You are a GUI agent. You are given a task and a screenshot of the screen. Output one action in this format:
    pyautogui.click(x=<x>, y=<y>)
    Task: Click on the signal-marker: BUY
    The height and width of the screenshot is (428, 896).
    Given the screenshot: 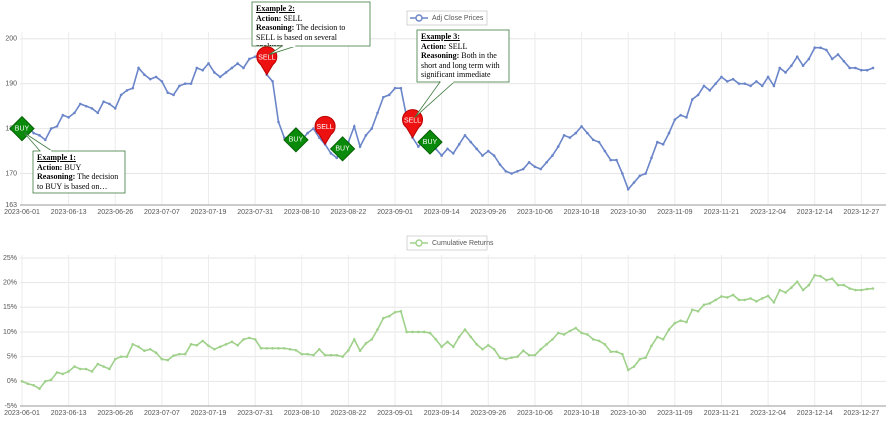 What is the action you would take?
    pyautogui.click(x=22, y=128)
    